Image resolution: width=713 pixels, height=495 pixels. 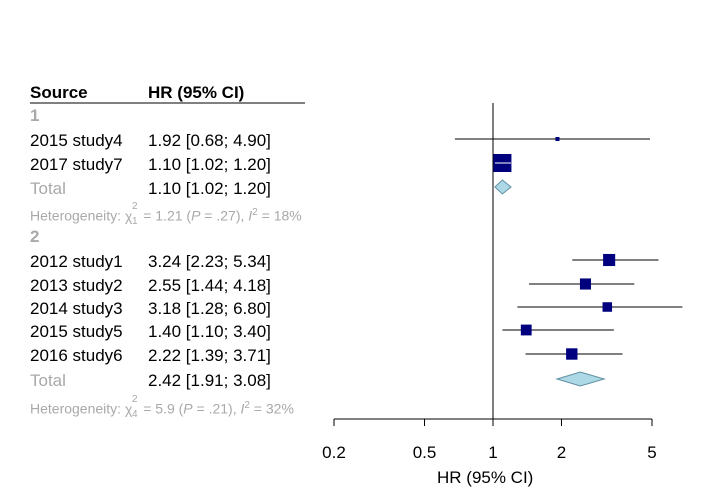 I want to click on study-source: 2015 study5, so click(x=76, y=331).